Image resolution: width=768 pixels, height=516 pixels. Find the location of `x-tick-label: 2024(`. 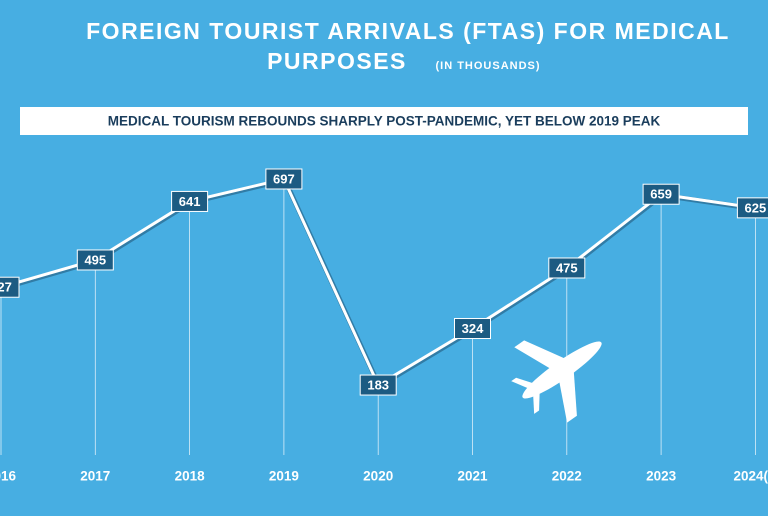

x-tick-label: 2024( is located at coordinates (750, 476).